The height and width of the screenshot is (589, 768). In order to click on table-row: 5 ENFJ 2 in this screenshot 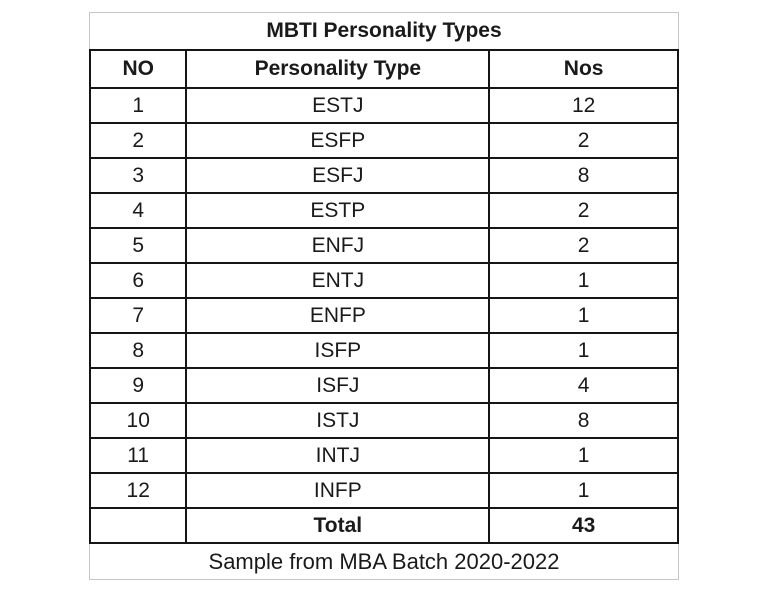, I will do `click(383, 245)`.